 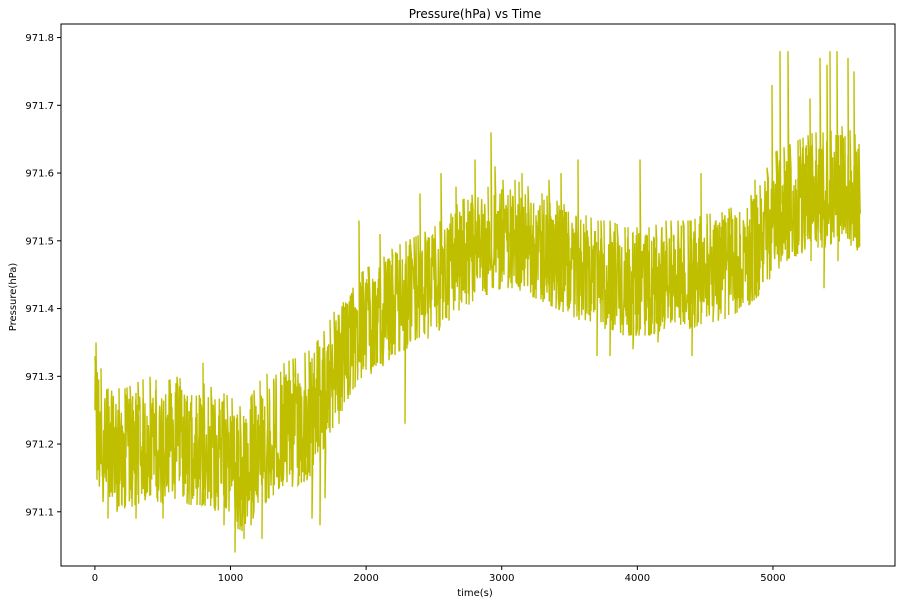 What do you see at coordinates (39, 38) in the screenshot?
I see `y-tick-label: 971.8` at bounding box center [39, 38].